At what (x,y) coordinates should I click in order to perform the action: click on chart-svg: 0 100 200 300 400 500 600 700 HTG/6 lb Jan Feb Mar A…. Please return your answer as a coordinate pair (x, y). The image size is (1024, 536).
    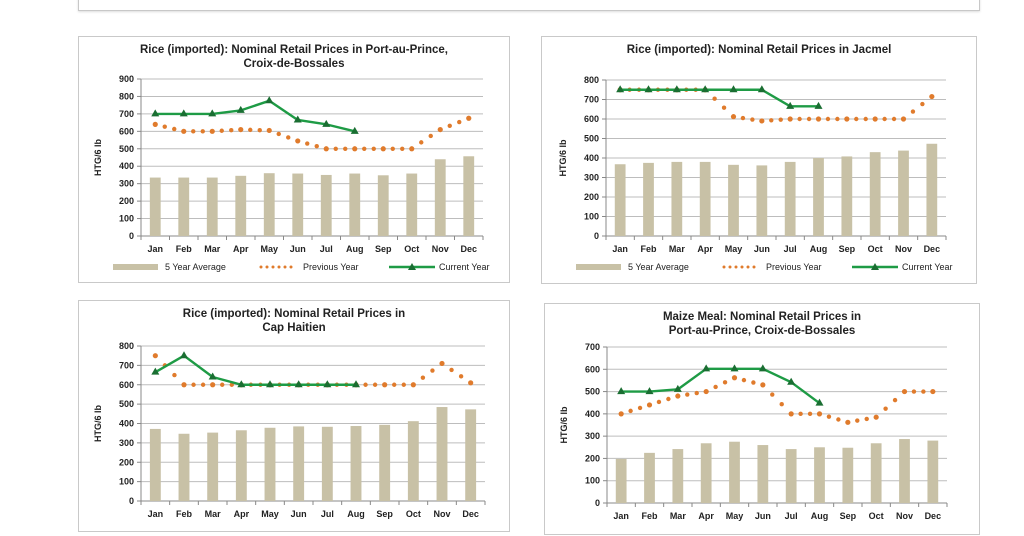
    Looking at the image, I should click on (753, 431).